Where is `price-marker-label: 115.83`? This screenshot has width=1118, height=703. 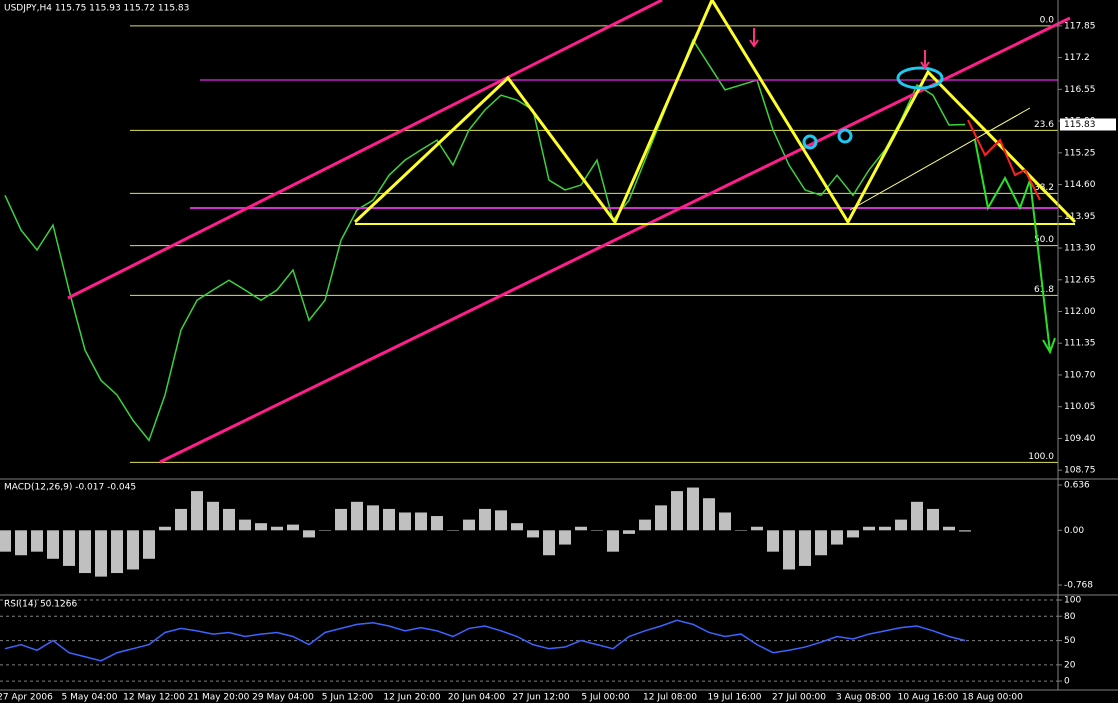 price-marker-label: 115.83 is located at coordinates (1080, 125).